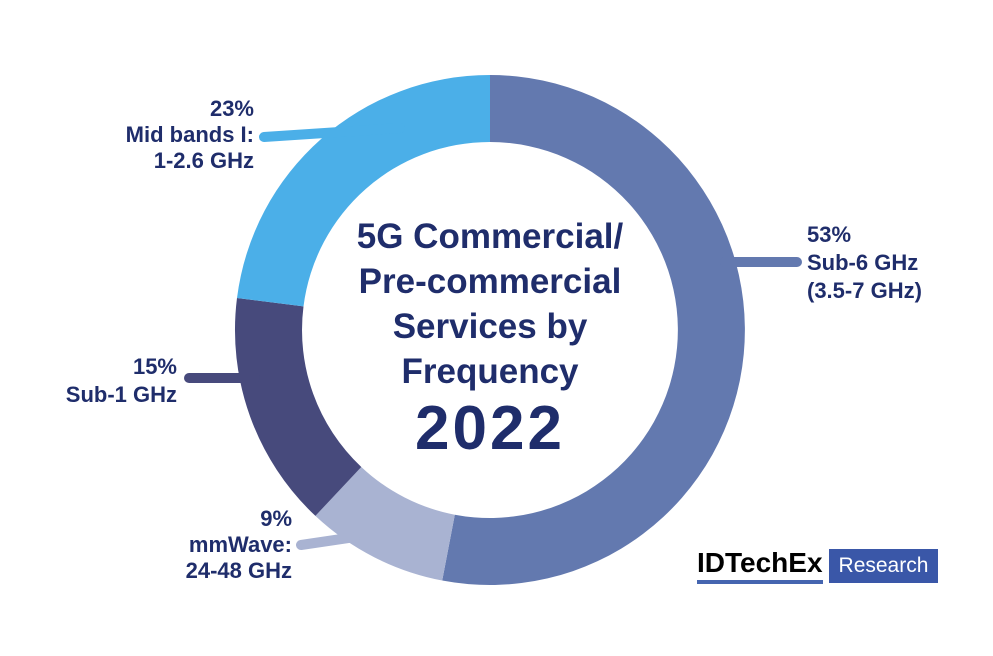  I want to click on callout-mid-bands-i: 23% Mid bands I: 1-2.6 GHz, so click(190, 135).